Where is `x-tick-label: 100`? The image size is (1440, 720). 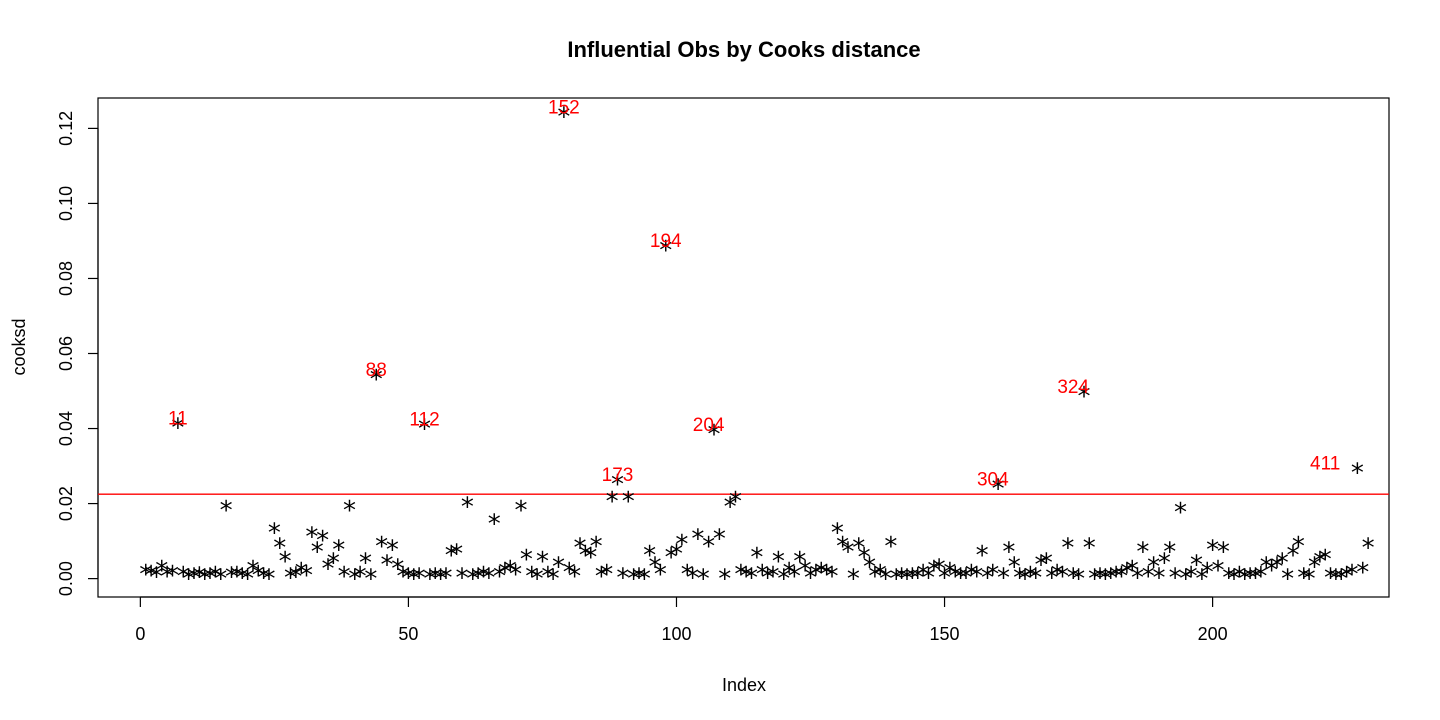
x-tick-label: 100 is located at coordinates (676, 634).